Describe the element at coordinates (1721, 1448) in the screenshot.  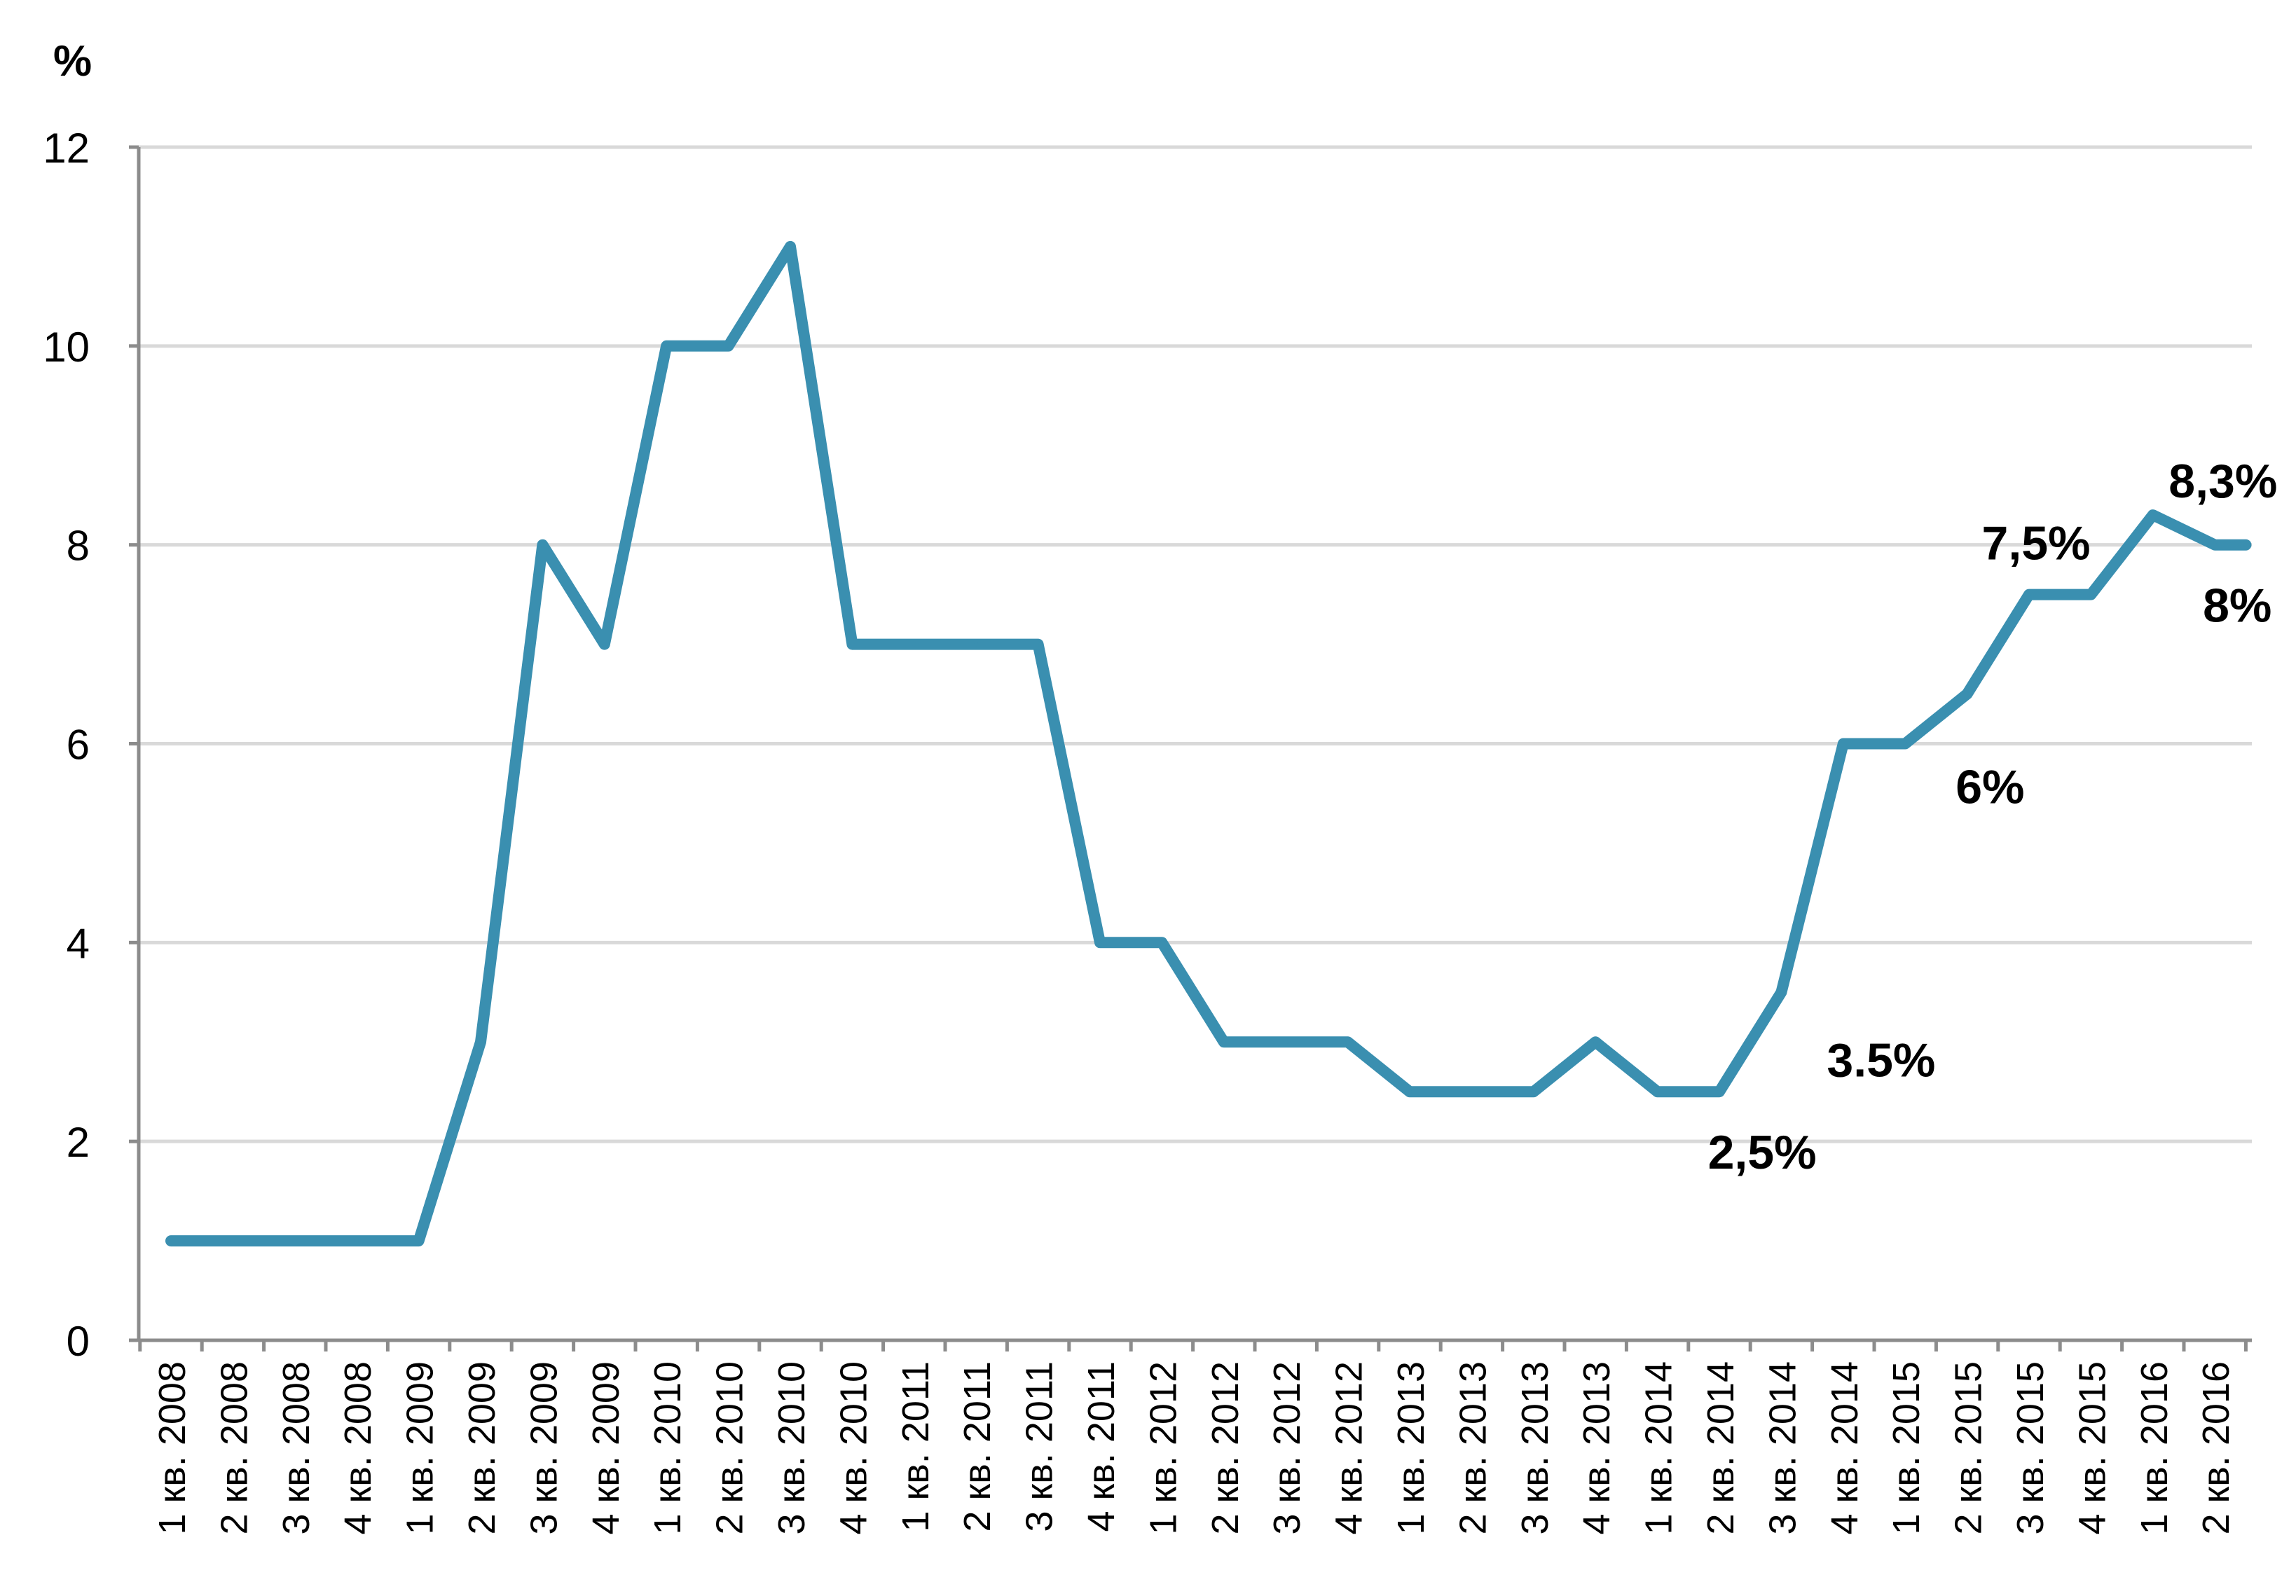
I see `x-tick-label: 2 кв. 2014` at that location.